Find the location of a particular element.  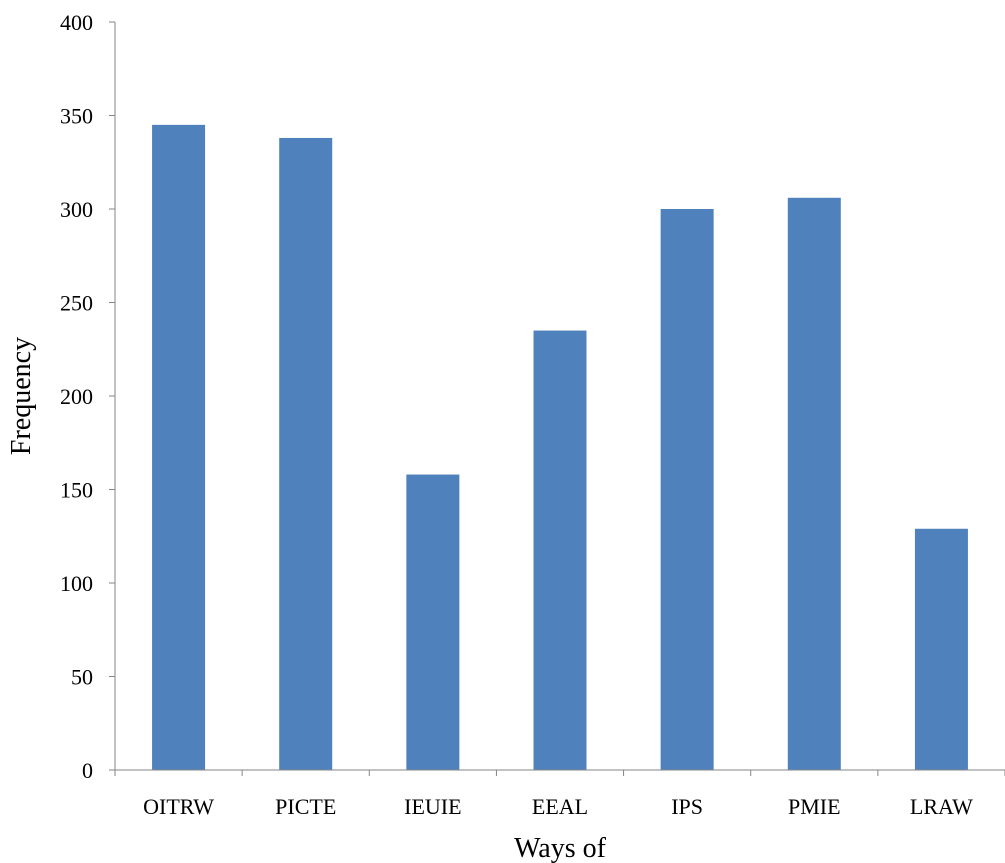

y-tick-label: 350 is located at coordinates (76, 116).